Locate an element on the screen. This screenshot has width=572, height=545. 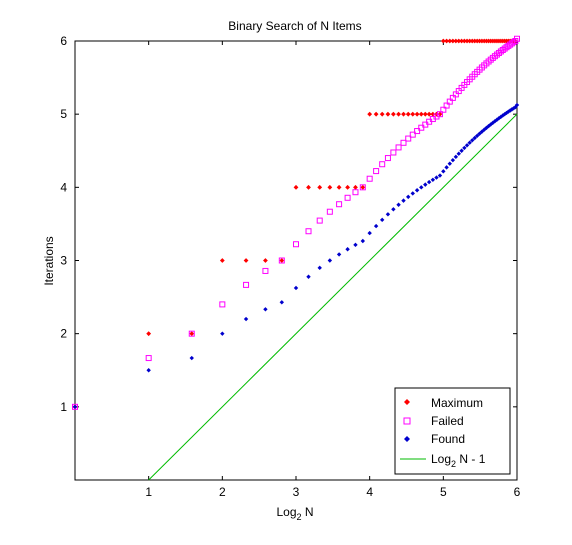
y-axis-label: Iterations is located at coordinates (49, 260).